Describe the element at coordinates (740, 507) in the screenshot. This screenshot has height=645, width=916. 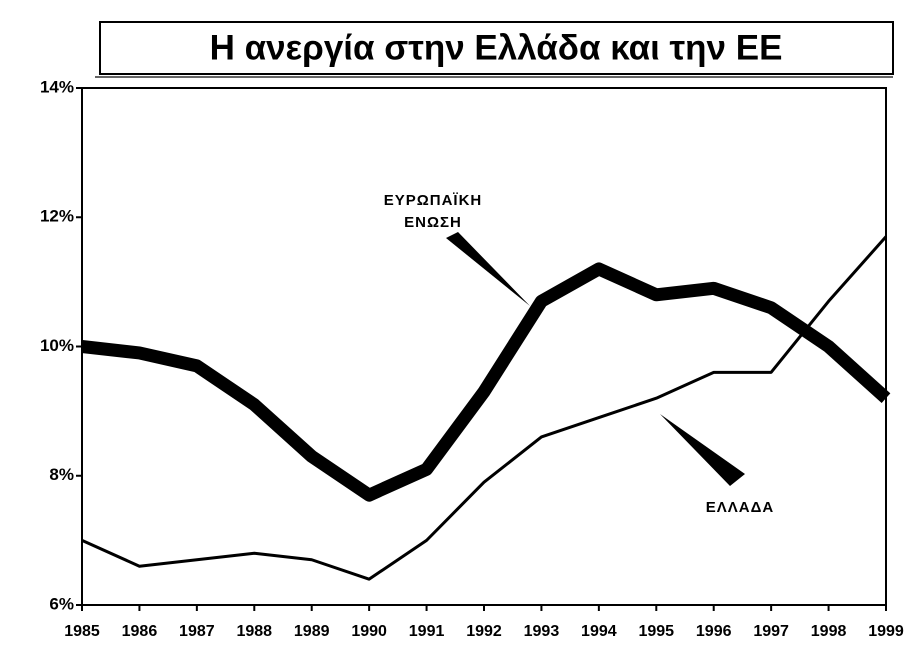
I see `greece-label: ΕΛΛΑΔΑ` at that location.